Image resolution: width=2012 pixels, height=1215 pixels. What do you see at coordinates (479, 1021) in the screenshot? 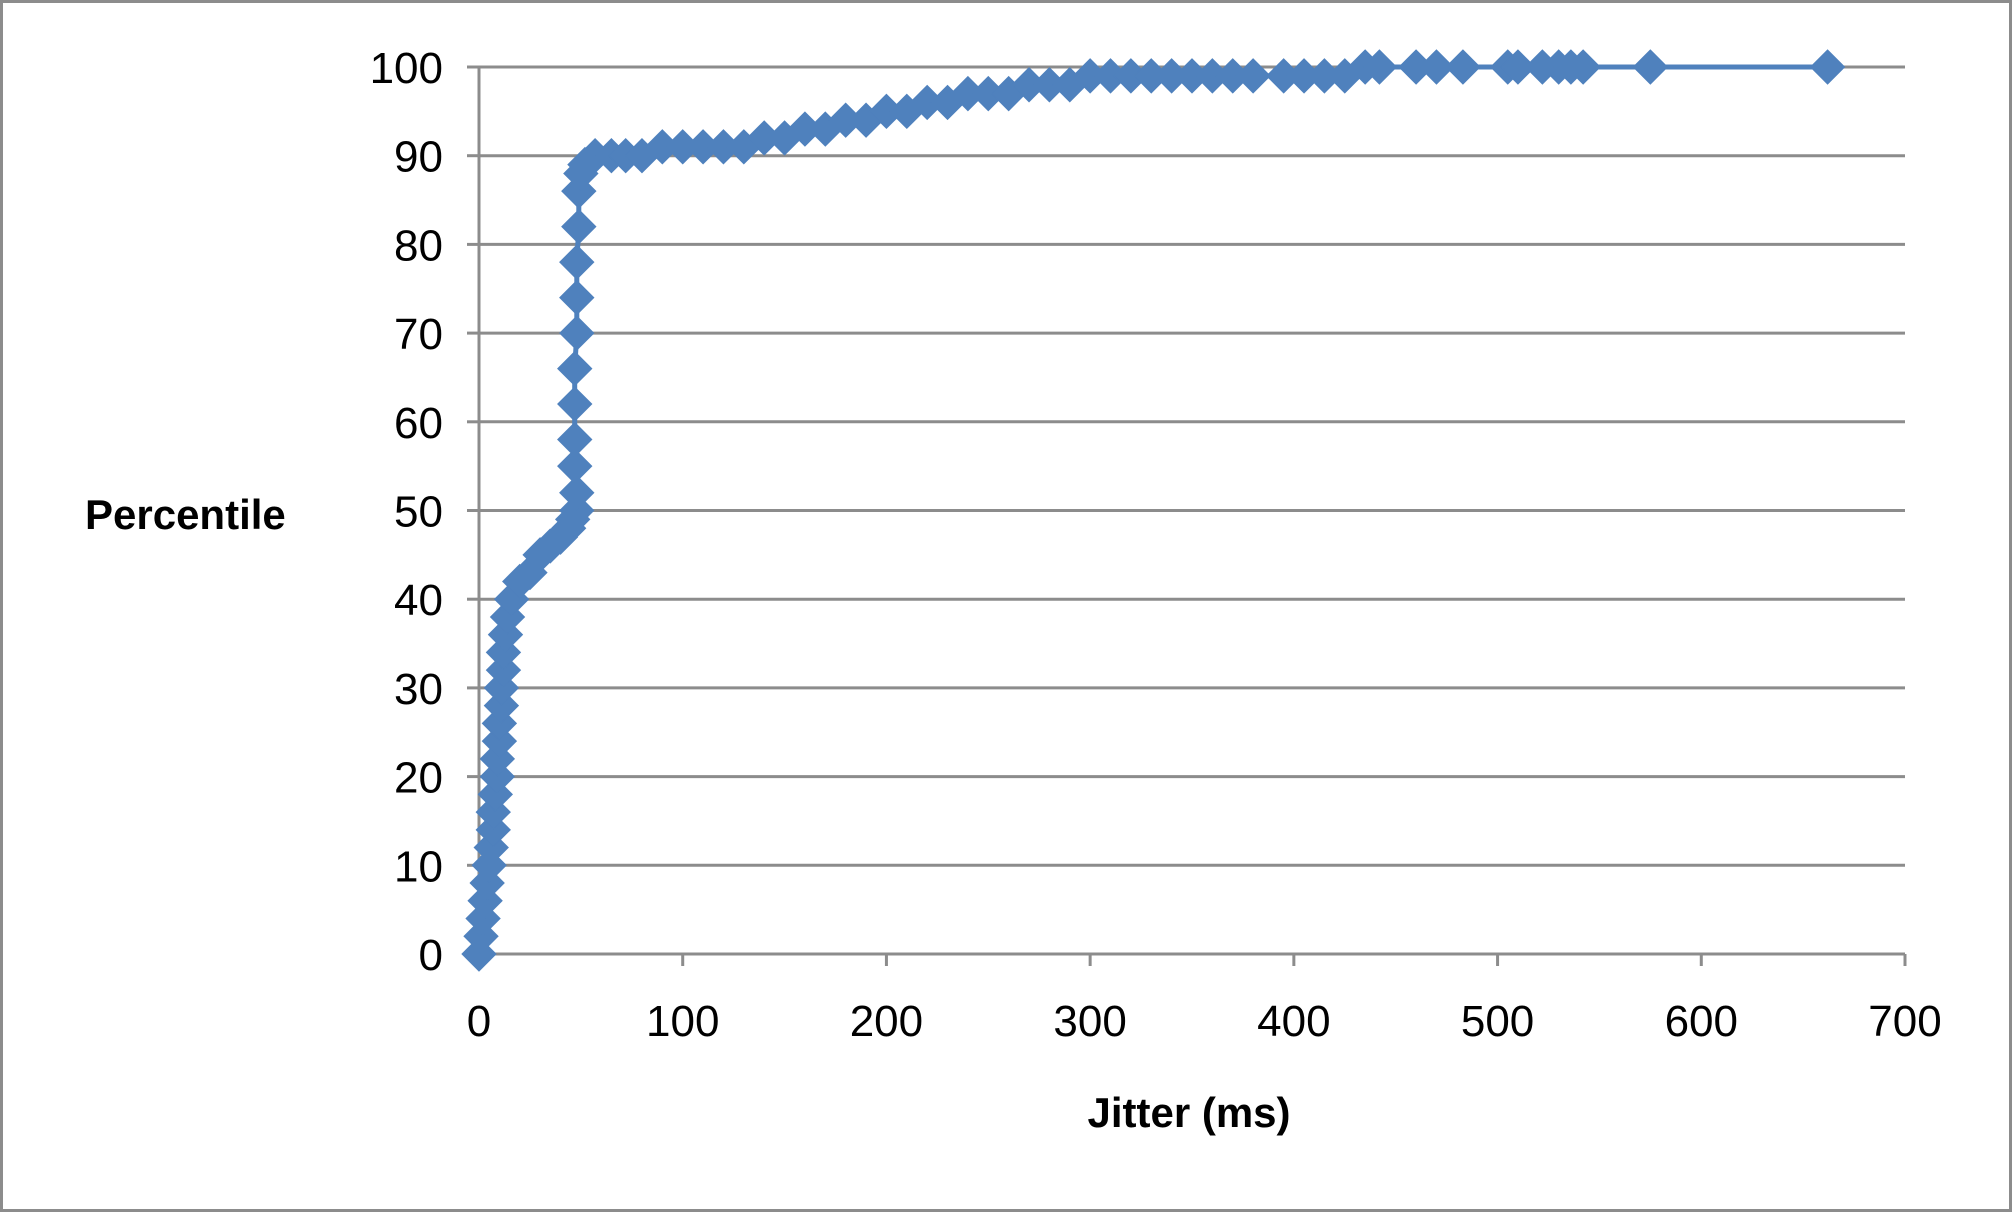
I see `x-tick-label: 0` at bounding box center [479, 1021].